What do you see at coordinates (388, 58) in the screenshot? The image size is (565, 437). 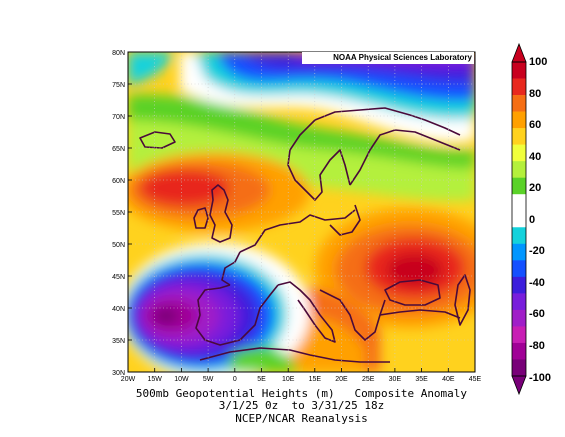 I see `credit-label: NOAA Physical Sciences Laboratory` at bounding box center [388, 58].